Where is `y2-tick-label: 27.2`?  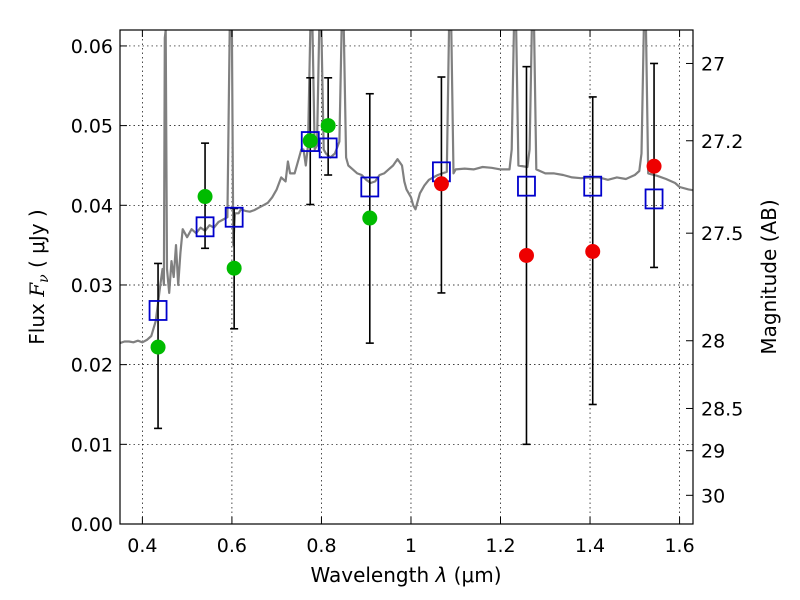 y2-tick-label: 27.2 is located at coordinates (722, 142).